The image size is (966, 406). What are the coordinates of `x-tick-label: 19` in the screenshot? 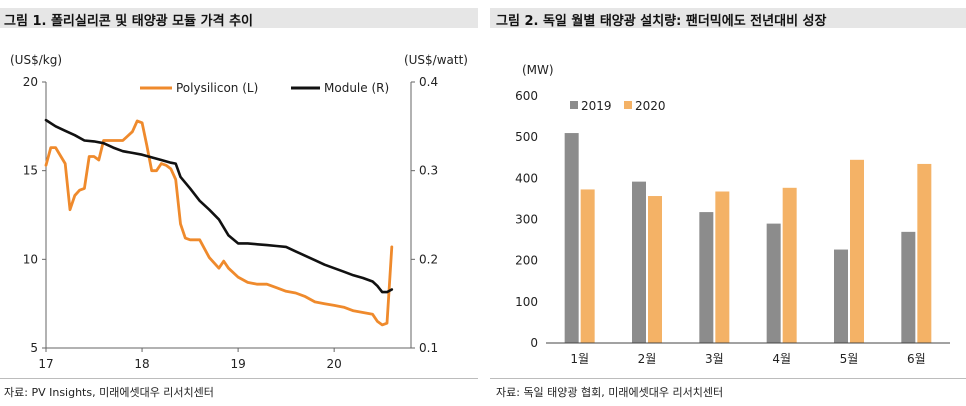 It's located at (237, 364).